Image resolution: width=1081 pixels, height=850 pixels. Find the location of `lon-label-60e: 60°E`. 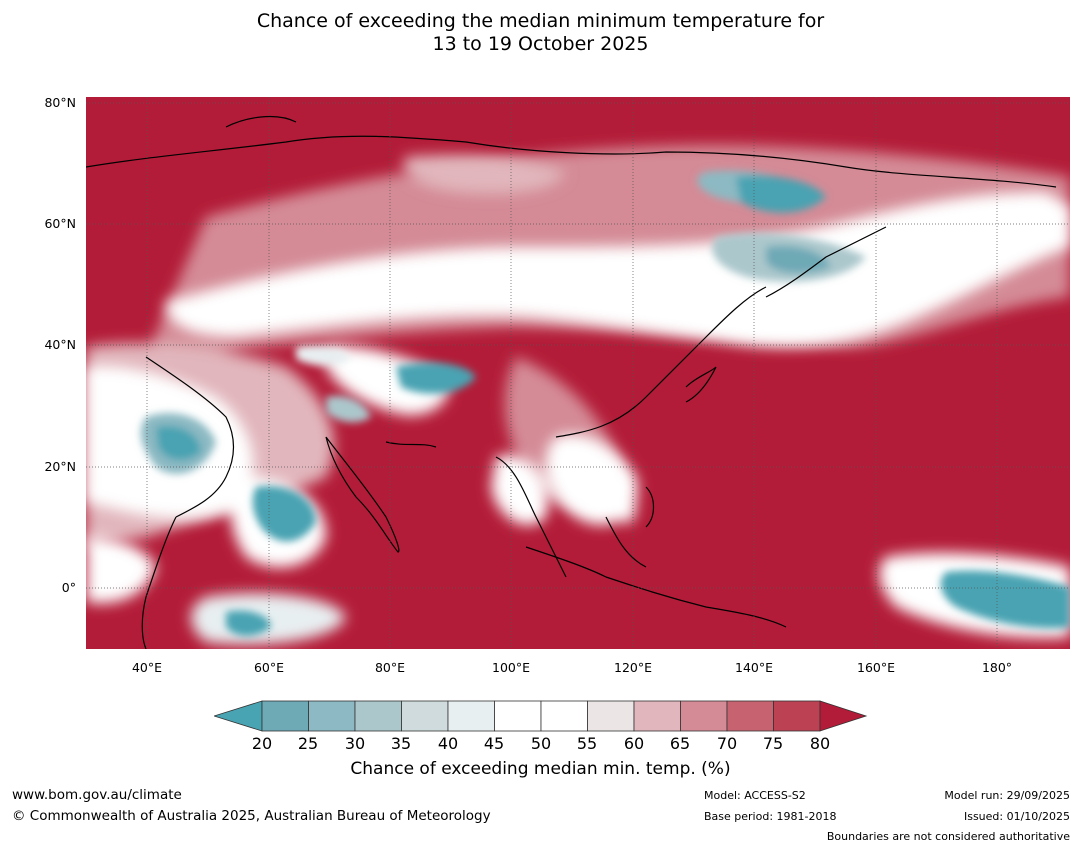

lon-label-60e: 60°E is located at coordinates (269, 667).